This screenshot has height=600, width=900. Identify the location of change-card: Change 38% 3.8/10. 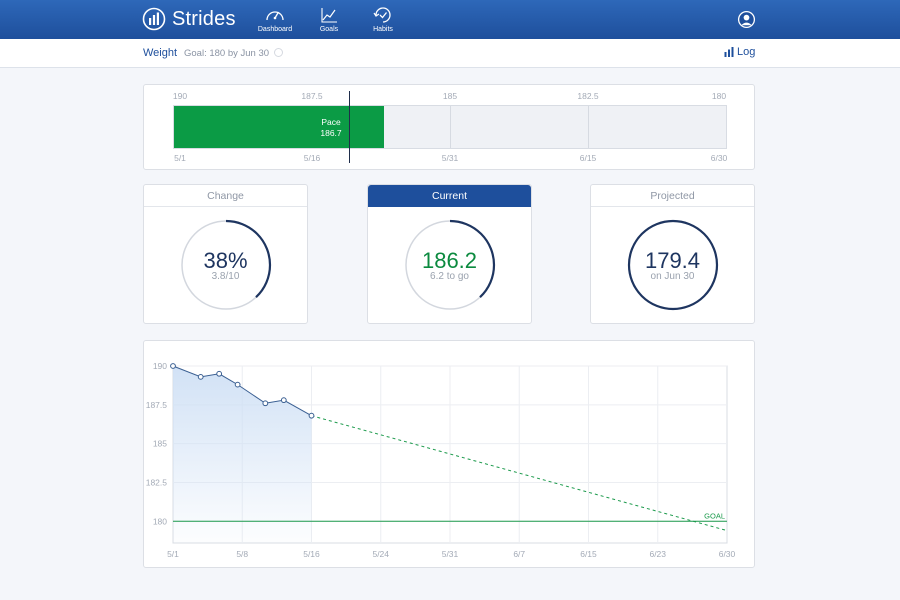
(225, 254).